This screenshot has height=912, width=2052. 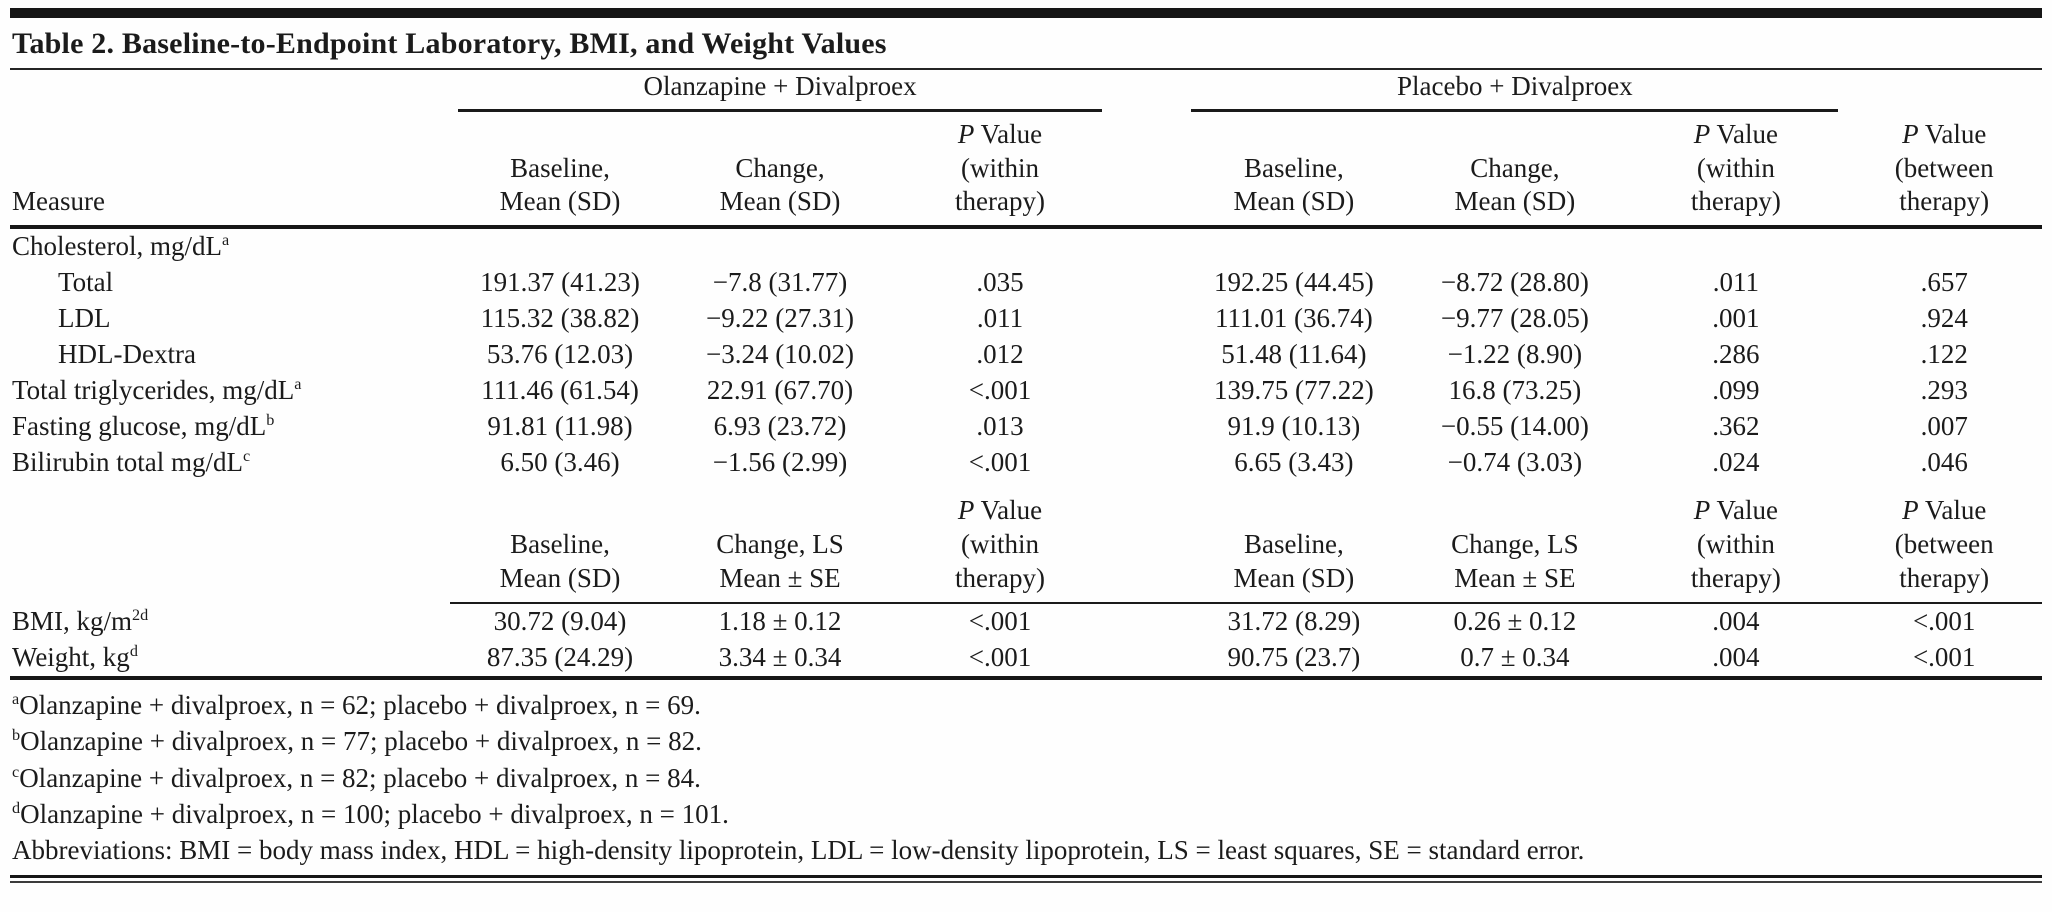 What do you see at coordinates (780, 426) in the screenshot?
I see `cell: 6.93 (23.72)` at bounding box center [780, 426].